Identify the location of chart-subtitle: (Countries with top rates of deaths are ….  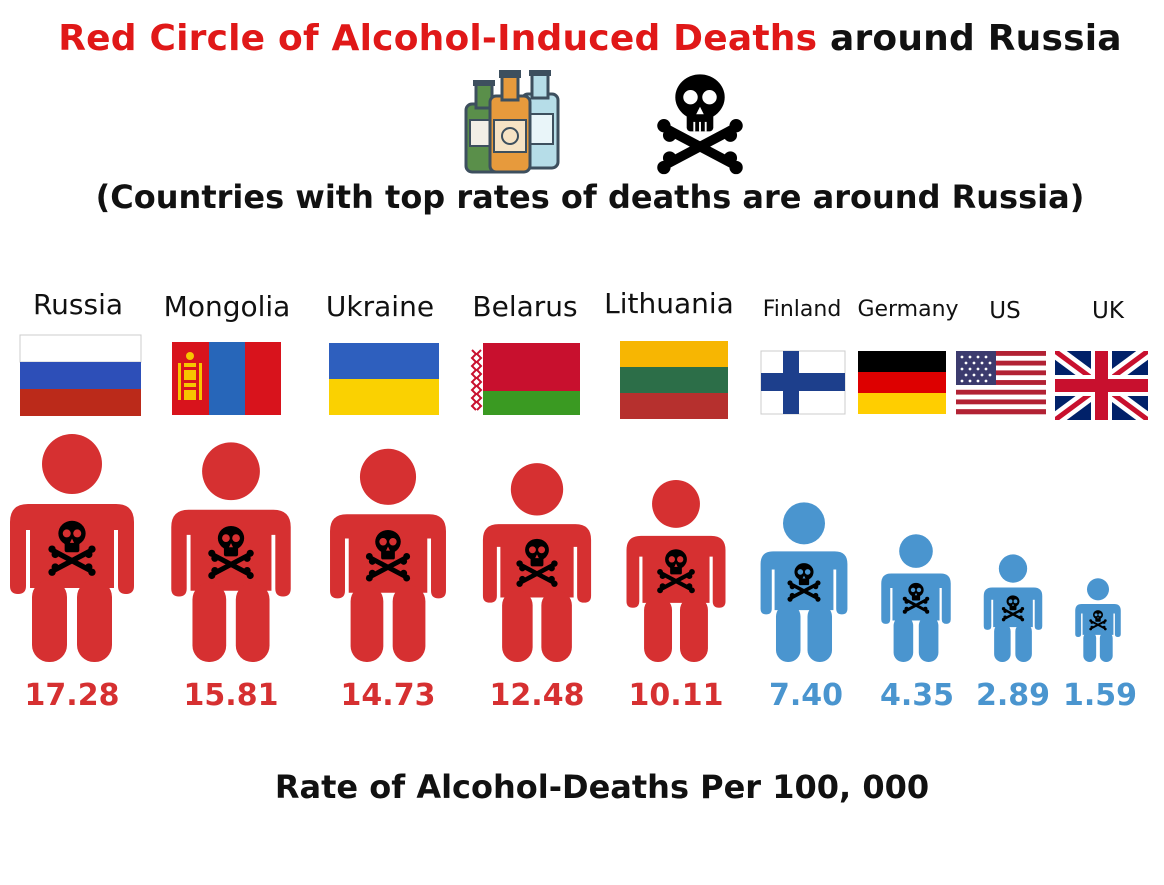
(590, 197).